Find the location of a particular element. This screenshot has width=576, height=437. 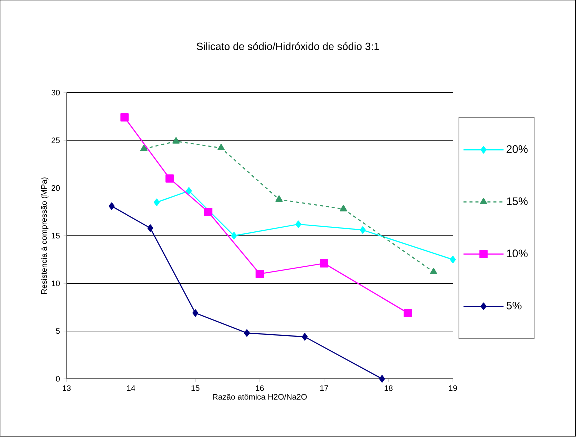

chart-title: Silicato de sódio/Hidróxido de sódio 3:1 is located at coordinates (288, 46).